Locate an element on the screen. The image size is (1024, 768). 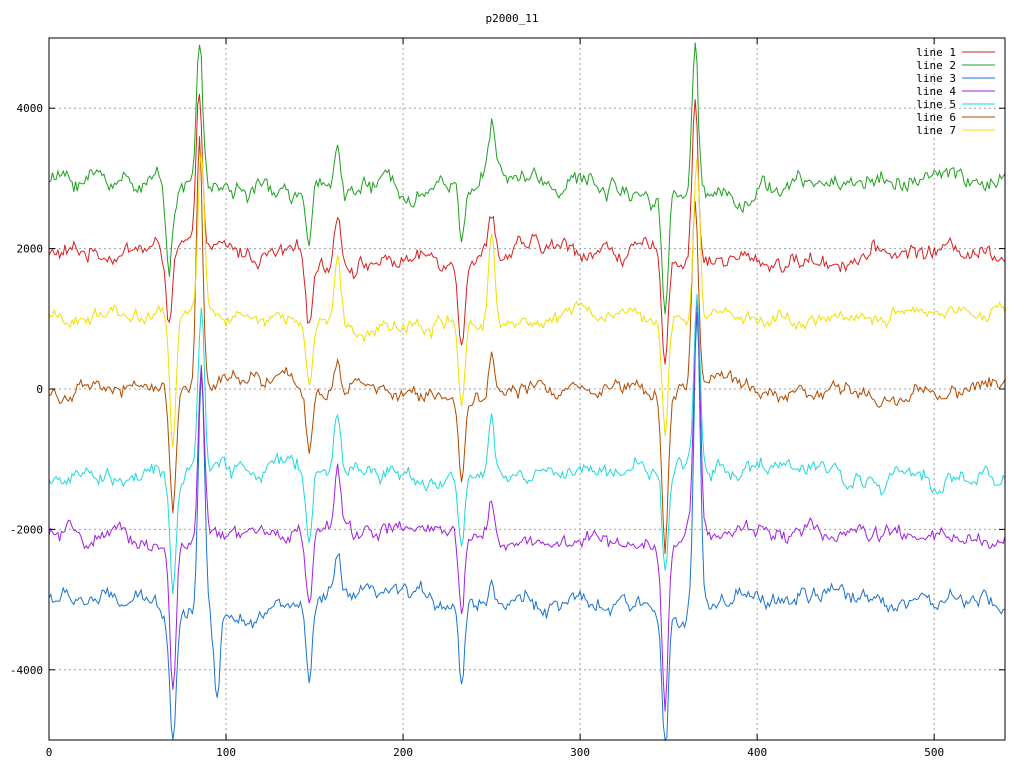
legend-label: line 6 is located at coordinates (936, 117).